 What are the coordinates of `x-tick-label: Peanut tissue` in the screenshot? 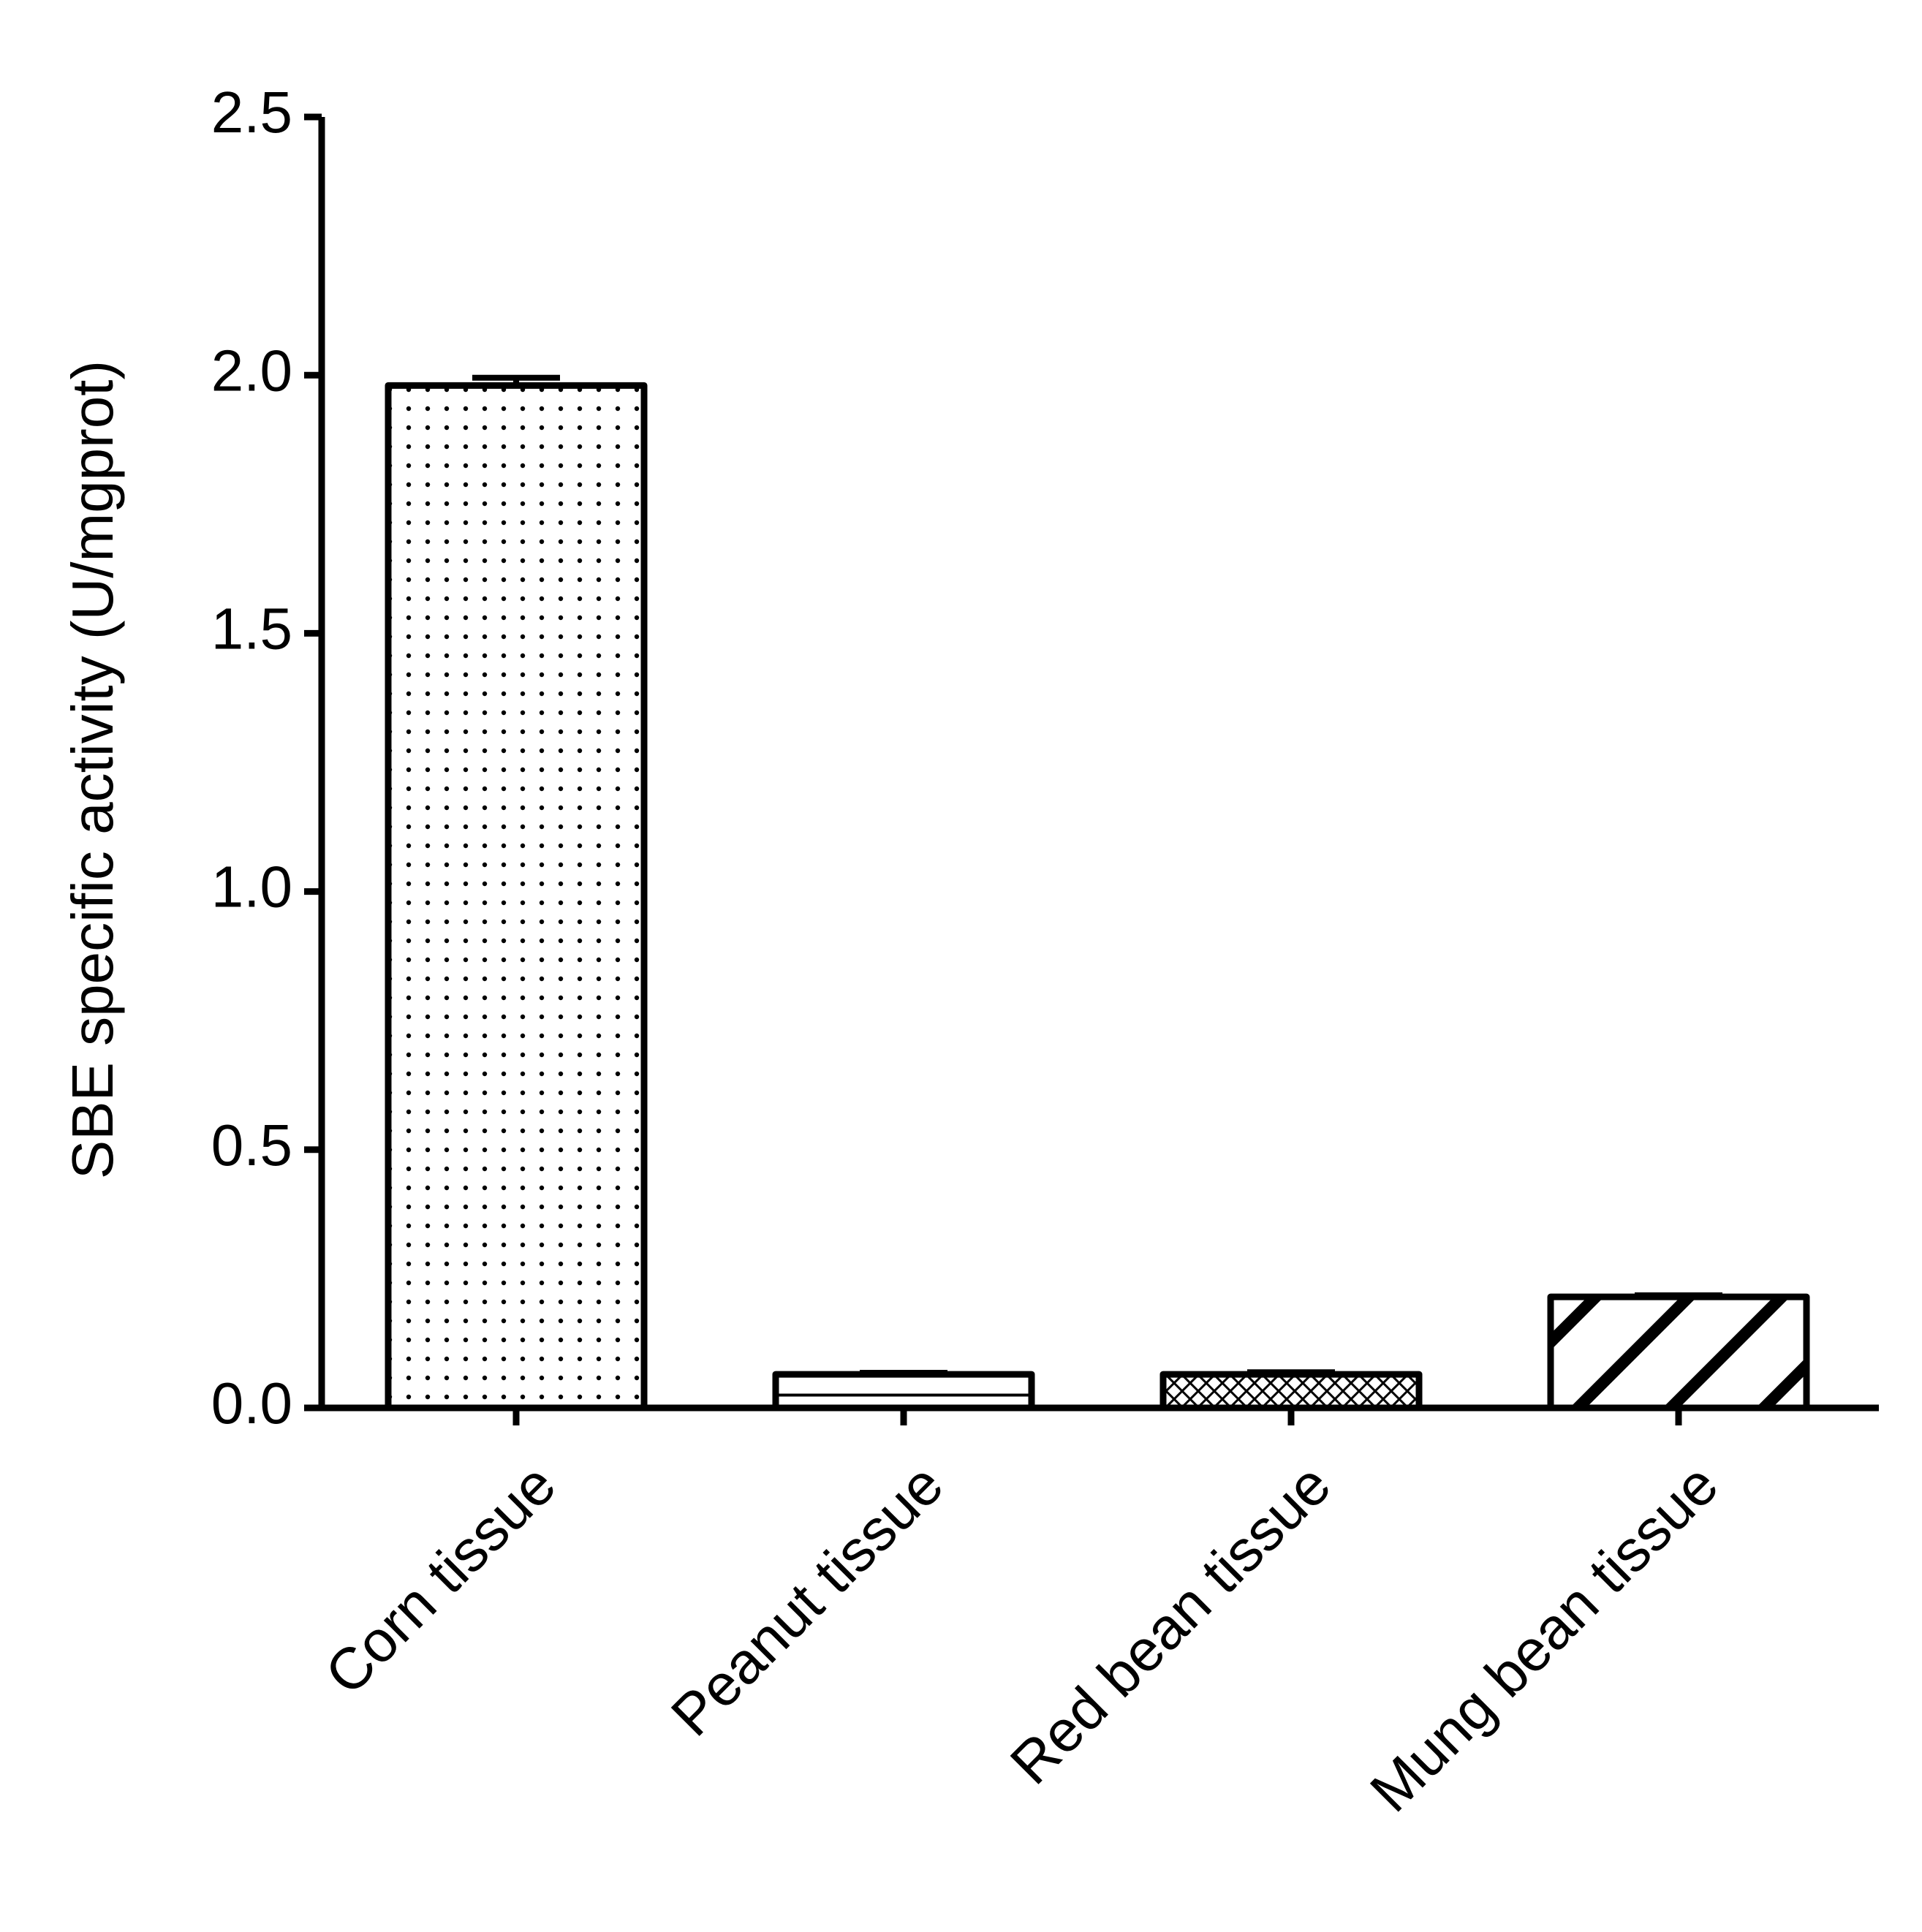 It's located at (808, 1600).